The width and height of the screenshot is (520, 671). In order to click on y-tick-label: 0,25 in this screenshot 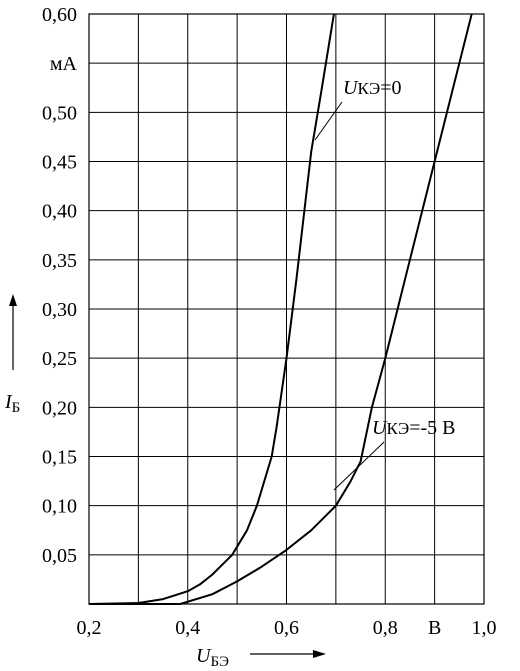, I will do `click(59, 359)`.